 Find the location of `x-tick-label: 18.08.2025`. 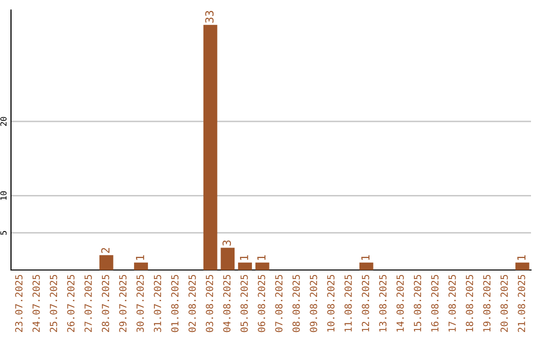

x-tick-label: 18.08.2025 is located at coordinates (470, 303).